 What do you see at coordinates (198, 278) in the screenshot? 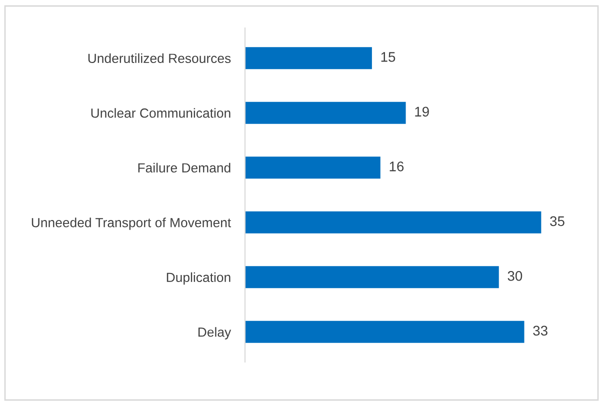
I see `y-tick-label: Duplication` at bounding box center [198, 278].